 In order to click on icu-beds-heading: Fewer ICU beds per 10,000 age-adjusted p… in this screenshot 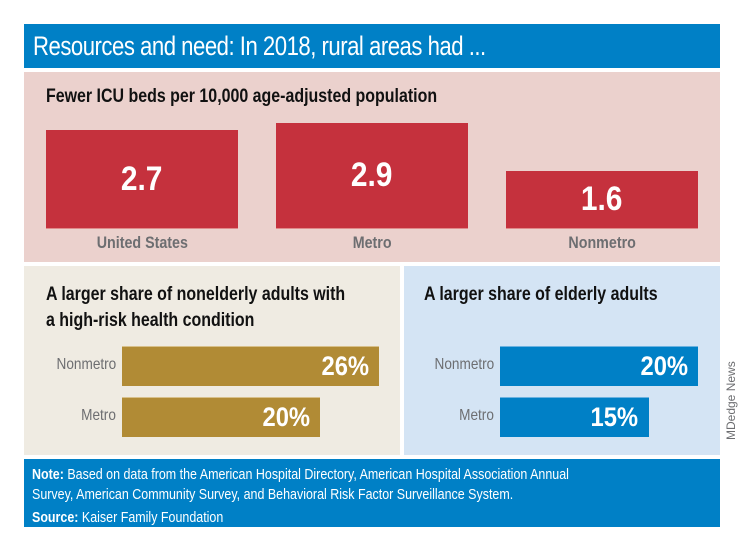, I will do `click(242, 96)`.